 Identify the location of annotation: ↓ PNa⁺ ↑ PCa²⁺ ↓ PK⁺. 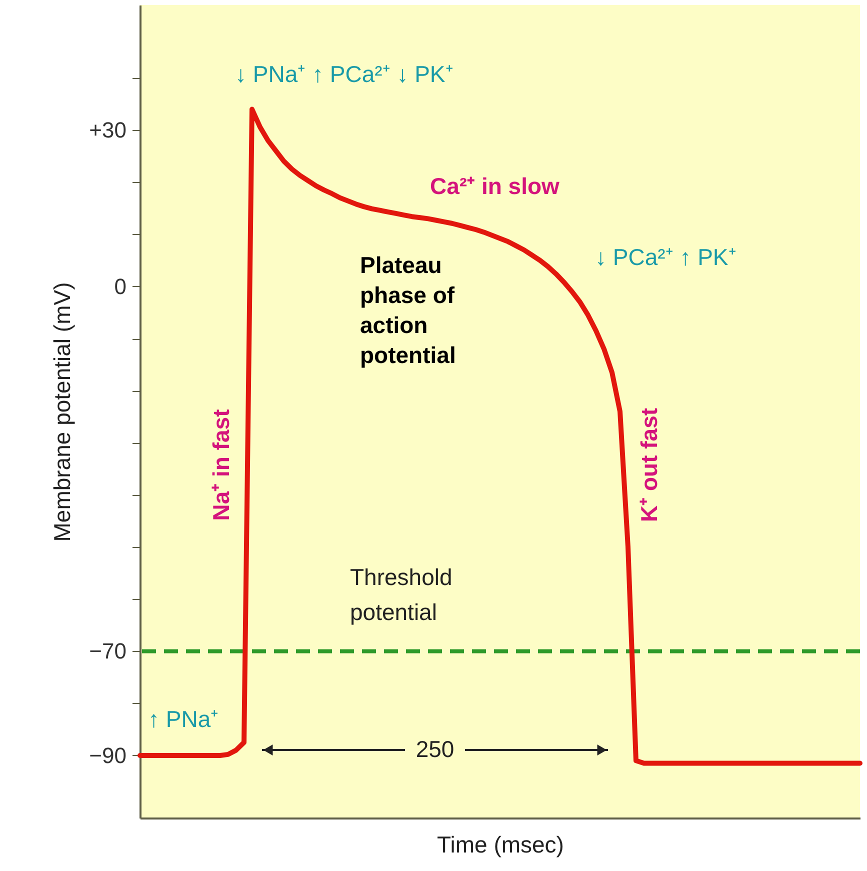
(344, 74).